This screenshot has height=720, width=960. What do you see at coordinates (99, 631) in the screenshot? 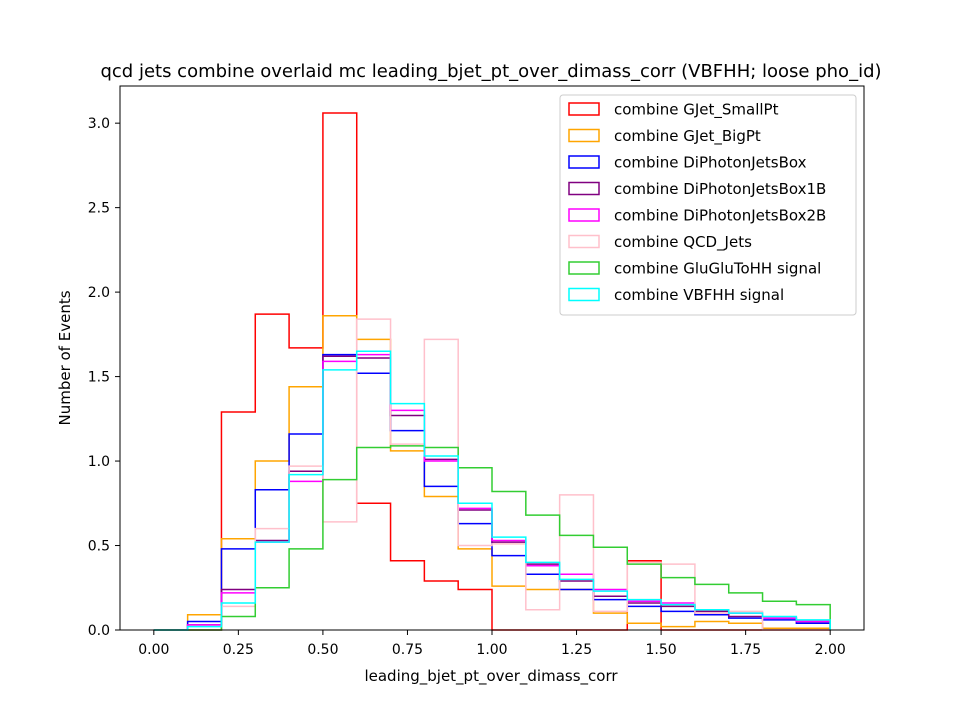
I see `y-tick-label: 0.0` at bounding box center [99, 631].